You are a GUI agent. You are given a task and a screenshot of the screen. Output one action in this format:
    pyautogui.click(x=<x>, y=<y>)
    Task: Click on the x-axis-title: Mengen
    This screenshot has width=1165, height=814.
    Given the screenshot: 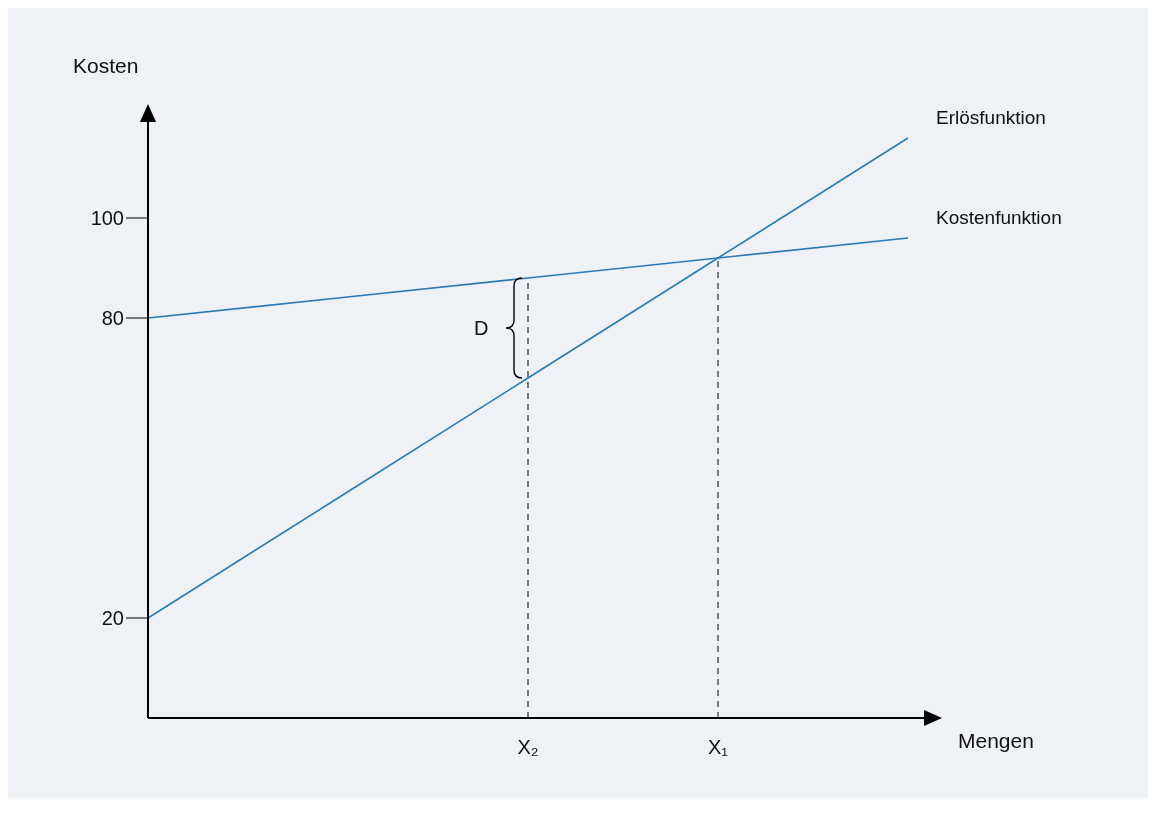 What is the action you would take?
    pyautogui.click(x=996, y=740)
    